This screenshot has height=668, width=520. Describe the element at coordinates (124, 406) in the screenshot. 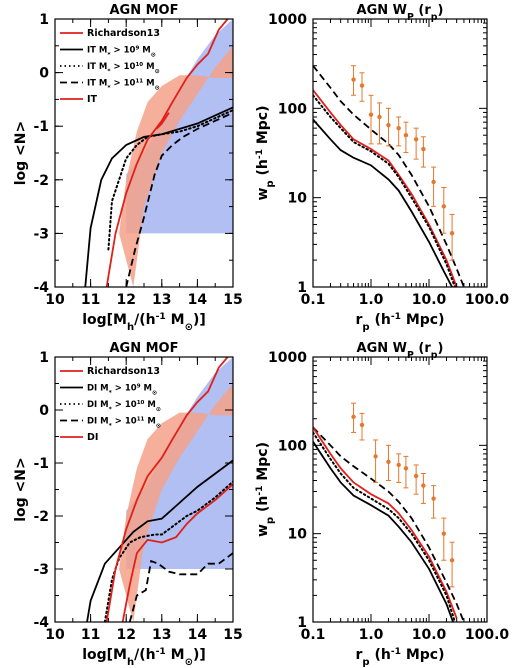

I see `legend-label: DI M* > 1010 M⊙` at that location.